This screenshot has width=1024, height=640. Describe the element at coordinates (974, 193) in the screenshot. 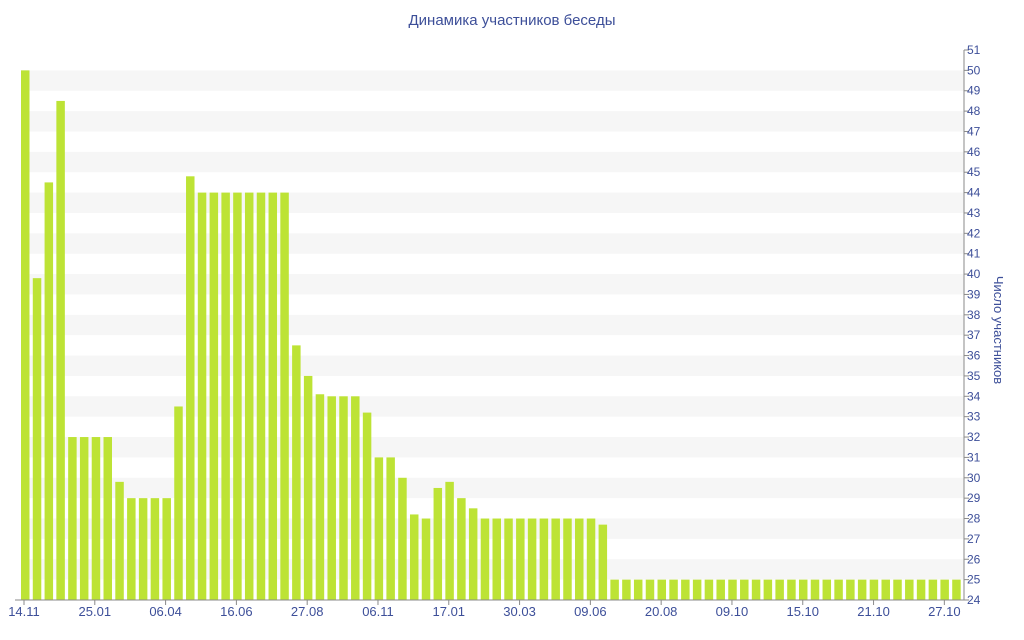

I see `y-tick-label: 44` at that location.